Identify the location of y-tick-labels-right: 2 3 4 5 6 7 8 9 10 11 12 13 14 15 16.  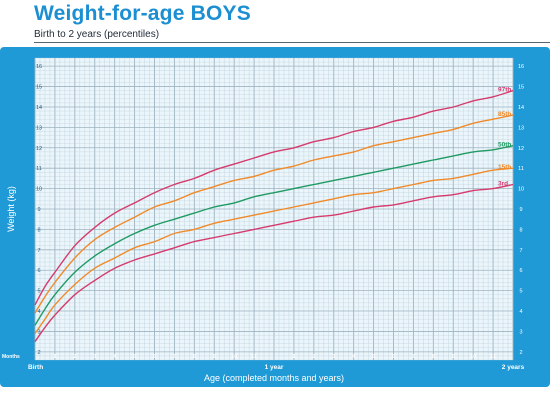
(521, 210).